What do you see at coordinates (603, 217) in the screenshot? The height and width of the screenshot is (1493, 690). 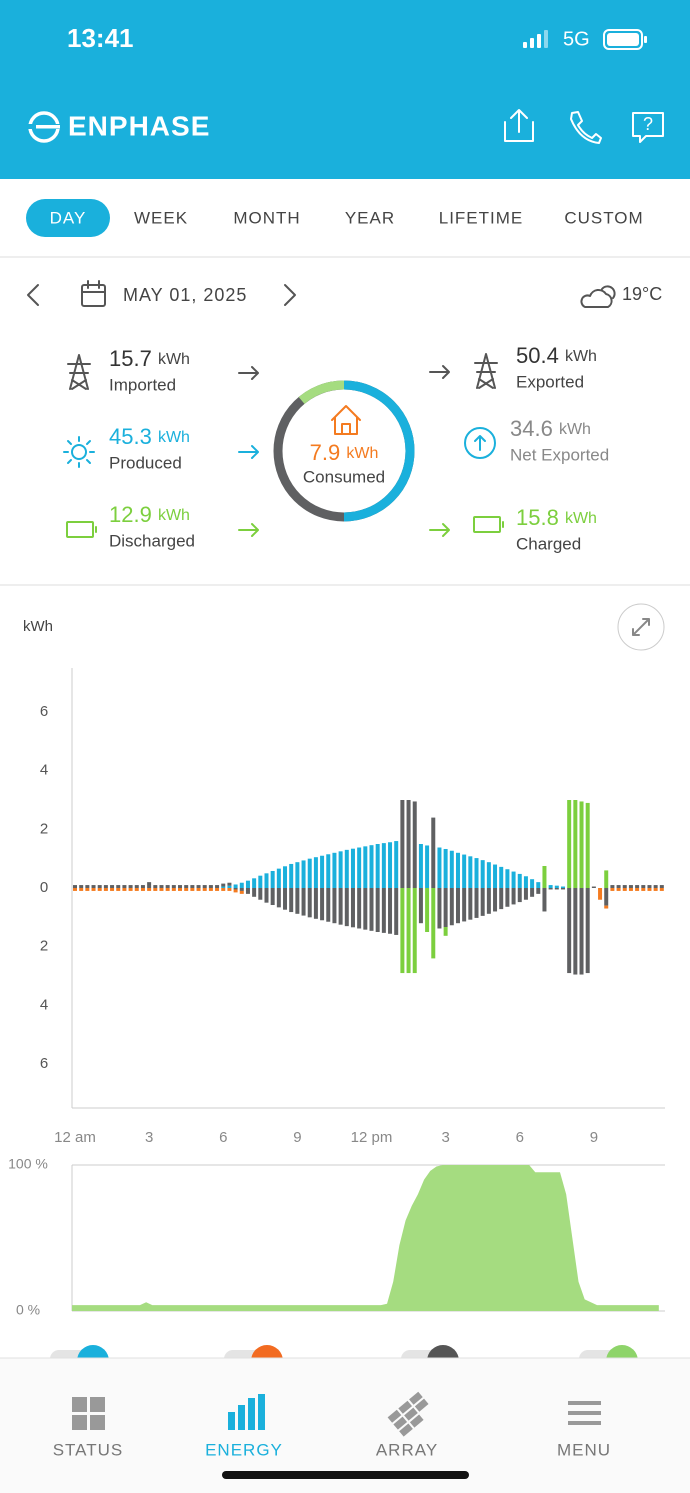 I see `tab: CUSTOM` at bounding box center [603, 217].